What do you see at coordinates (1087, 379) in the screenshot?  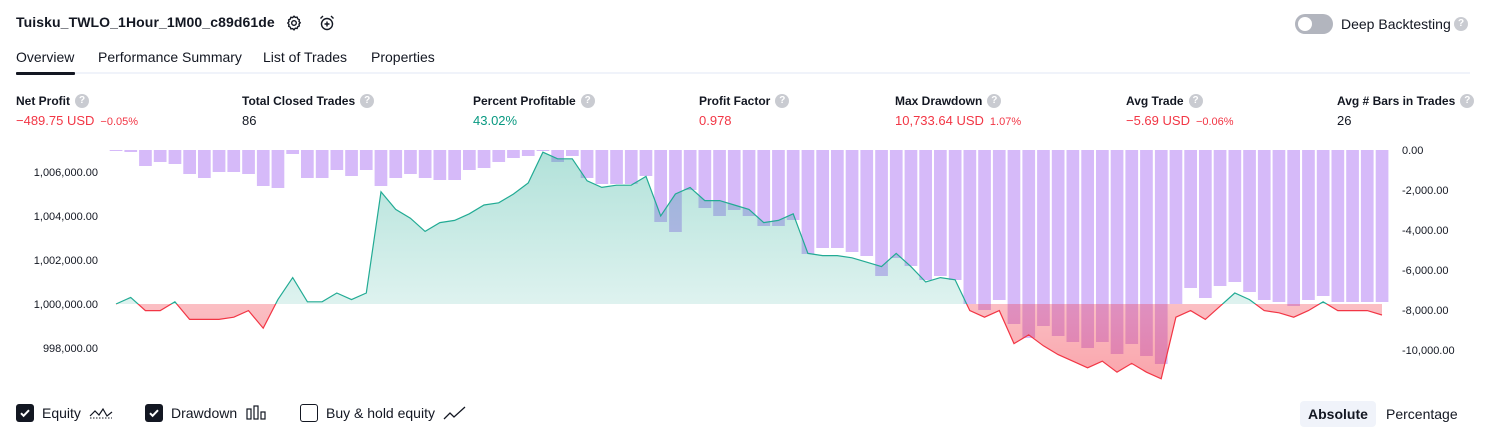 I see `x-tick-label: 67` at bounding box center [1087, 379].